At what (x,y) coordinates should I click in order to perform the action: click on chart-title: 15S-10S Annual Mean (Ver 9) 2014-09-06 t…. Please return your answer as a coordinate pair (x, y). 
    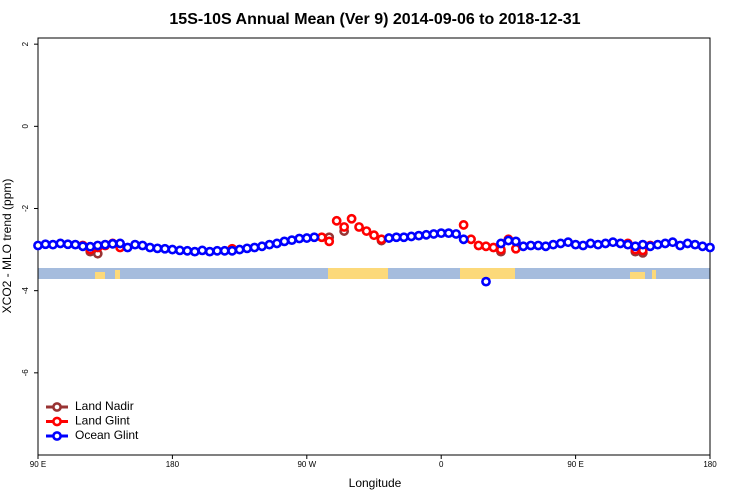
    Looking at the image, I should click on (374, 19).